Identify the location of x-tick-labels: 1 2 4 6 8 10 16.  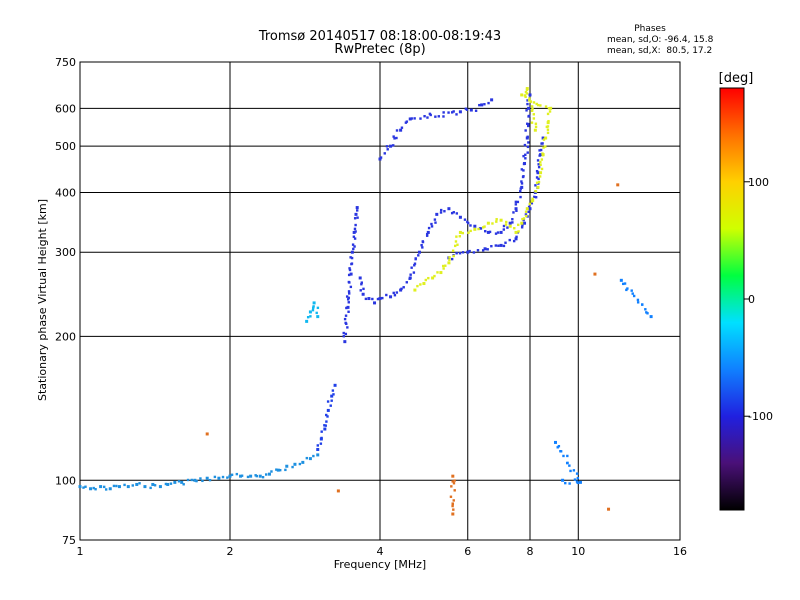
(382, 551).